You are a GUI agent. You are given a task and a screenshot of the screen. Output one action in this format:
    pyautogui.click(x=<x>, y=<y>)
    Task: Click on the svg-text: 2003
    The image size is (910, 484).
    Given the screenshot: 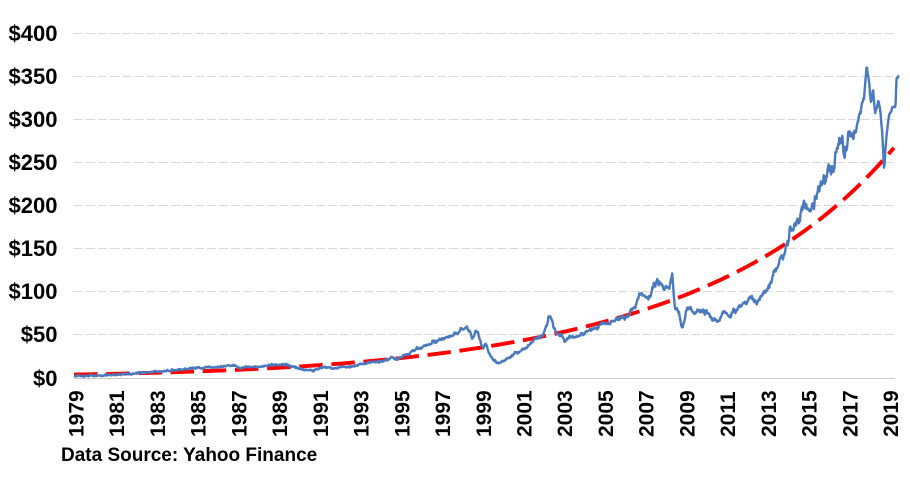 What is the action you would take?
    pyautogui.click(x=565, y=413)
    